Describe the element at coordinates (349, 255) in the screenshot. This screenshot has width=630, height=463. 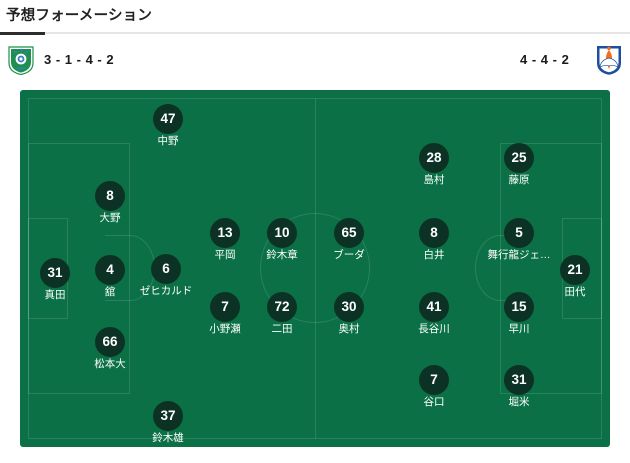
I see `player-name: ブーダ` at that location.